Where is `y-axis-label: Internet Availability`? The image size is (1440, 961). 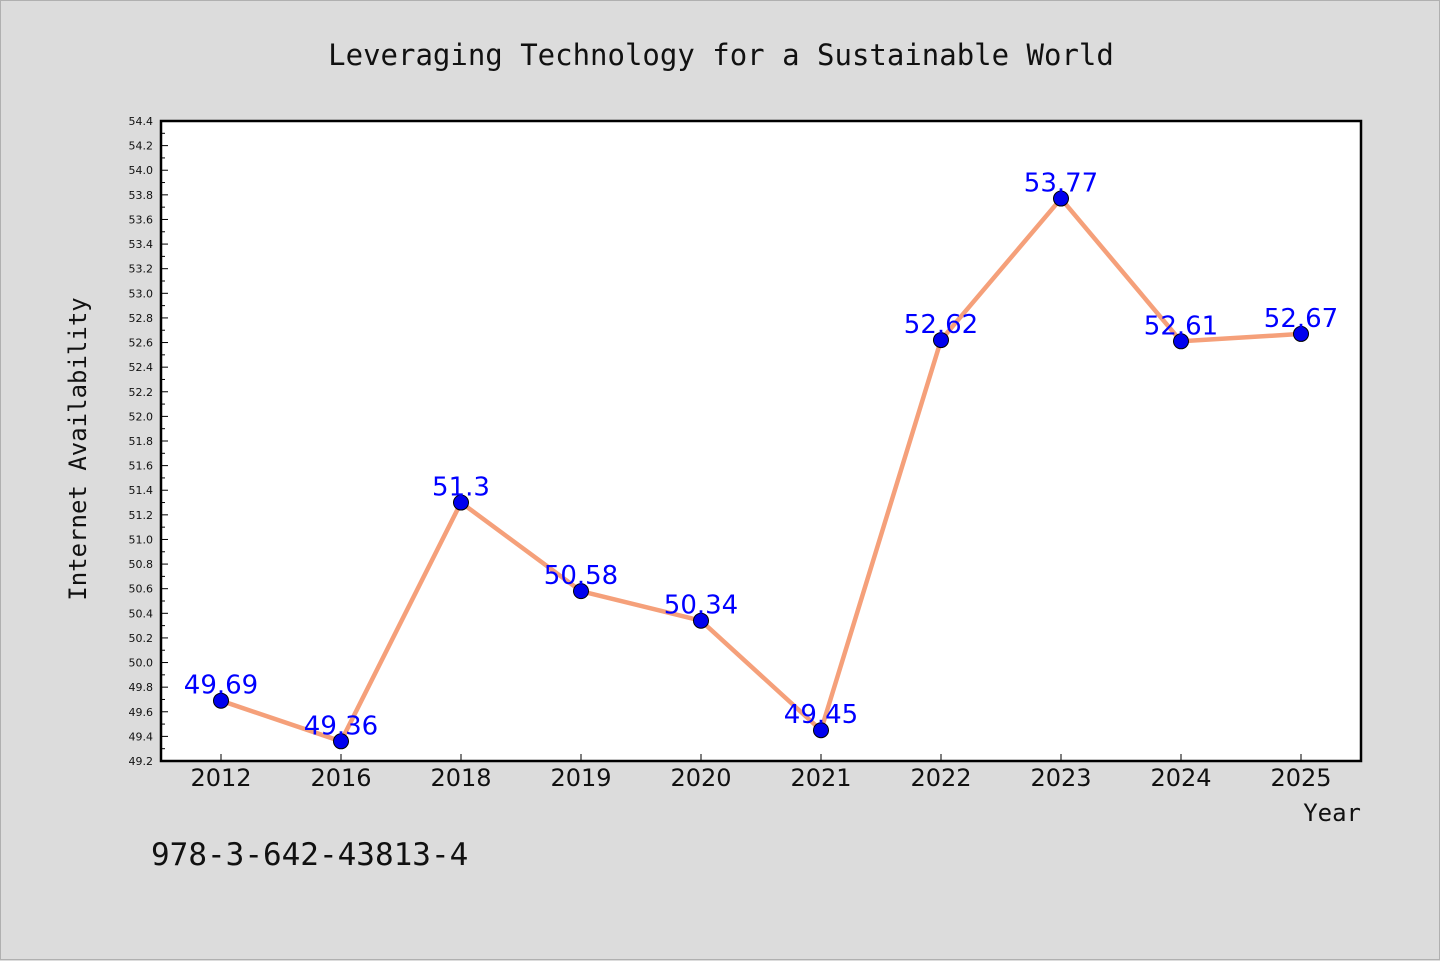
y-axis-label: Internet Availability is located at coordinates (78, 448).